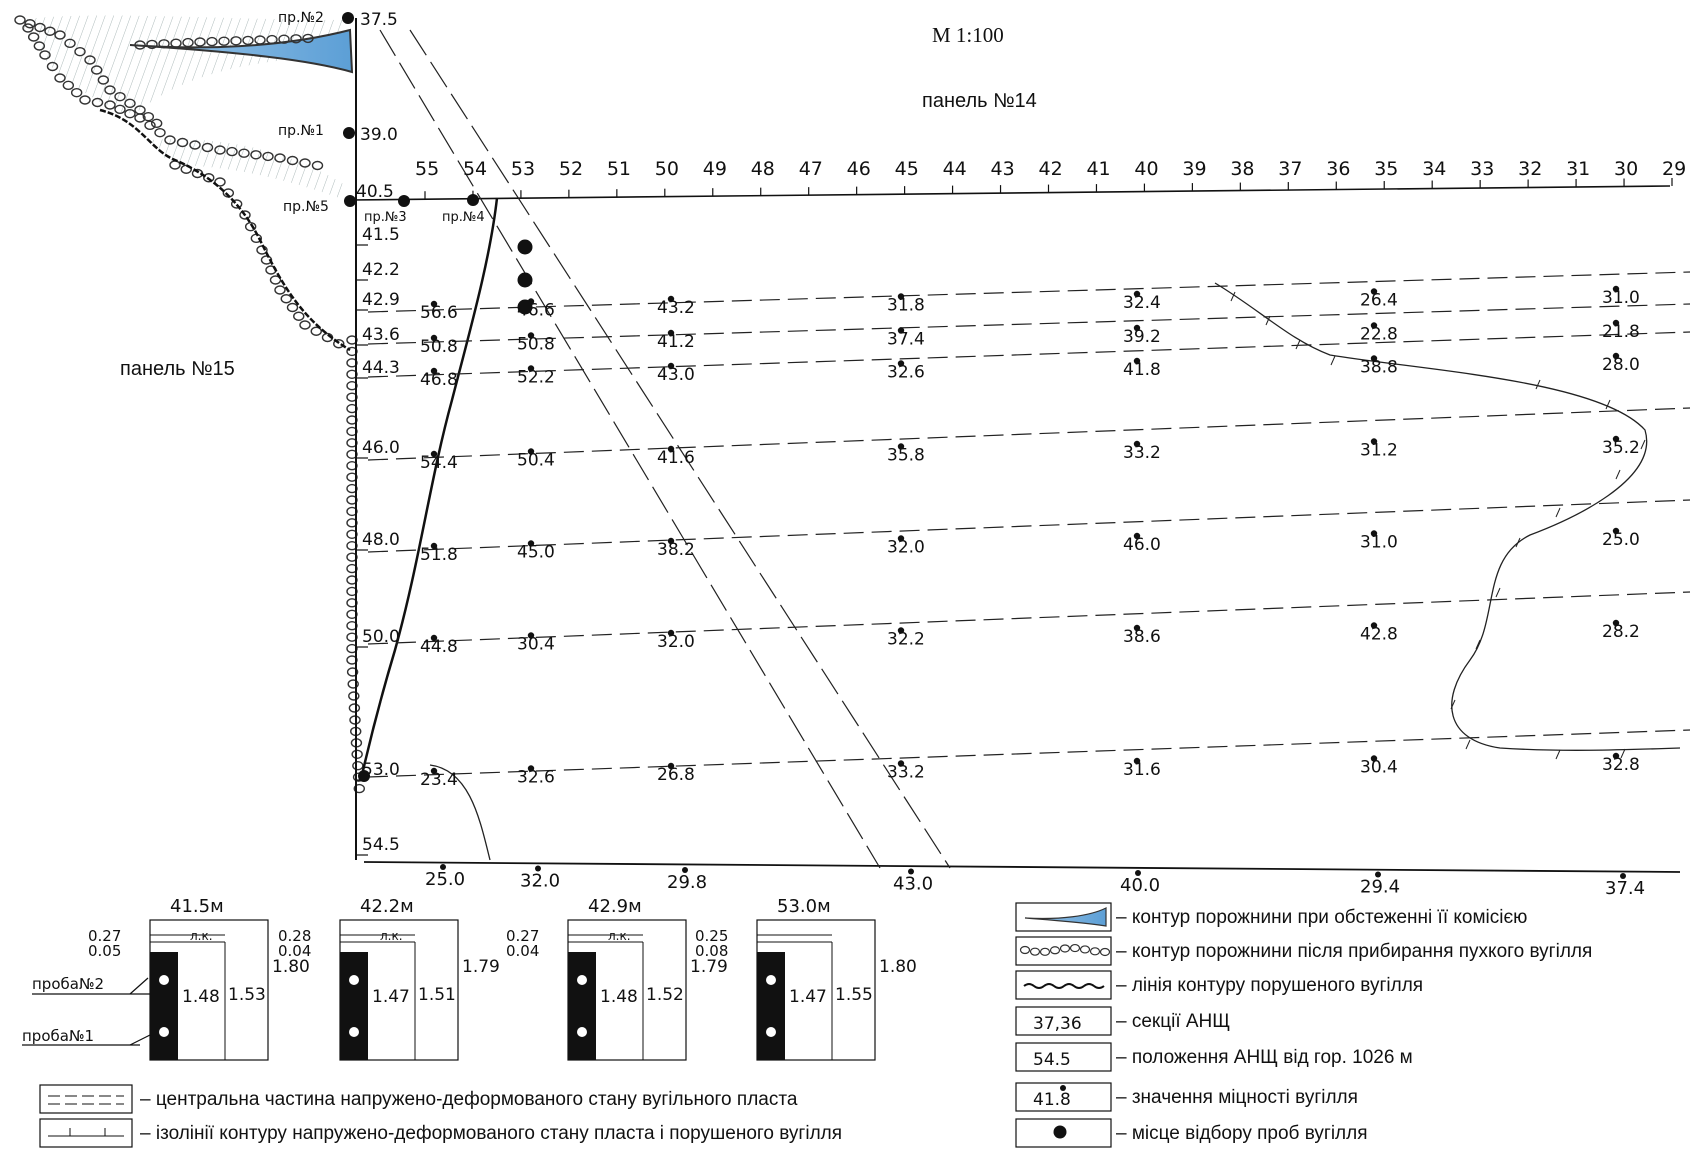 This screenshot has width=1695, height=1149. Describe the element at coordinates (1142, 337) in the screenshot. I see `strength-value: 39.2` at that location.